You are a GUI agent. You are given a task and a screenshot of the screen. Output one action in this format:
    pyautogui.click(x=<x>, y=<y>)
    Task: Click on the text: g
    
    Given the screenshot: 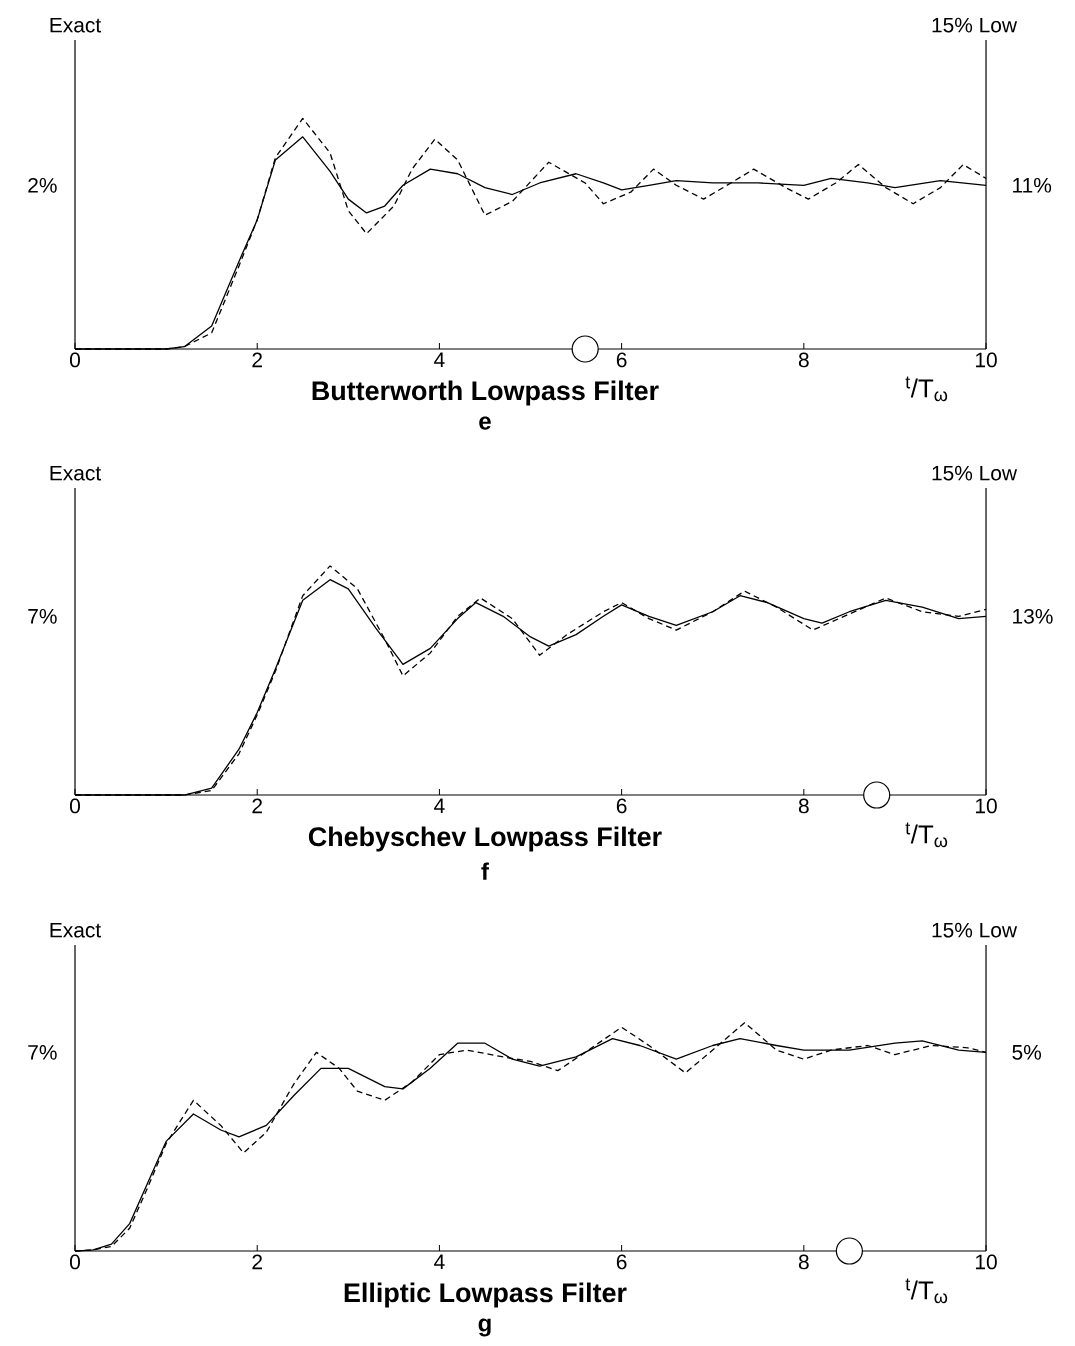 What is the action you would take?
    pyautogui.click(x=484, y=1327)
    